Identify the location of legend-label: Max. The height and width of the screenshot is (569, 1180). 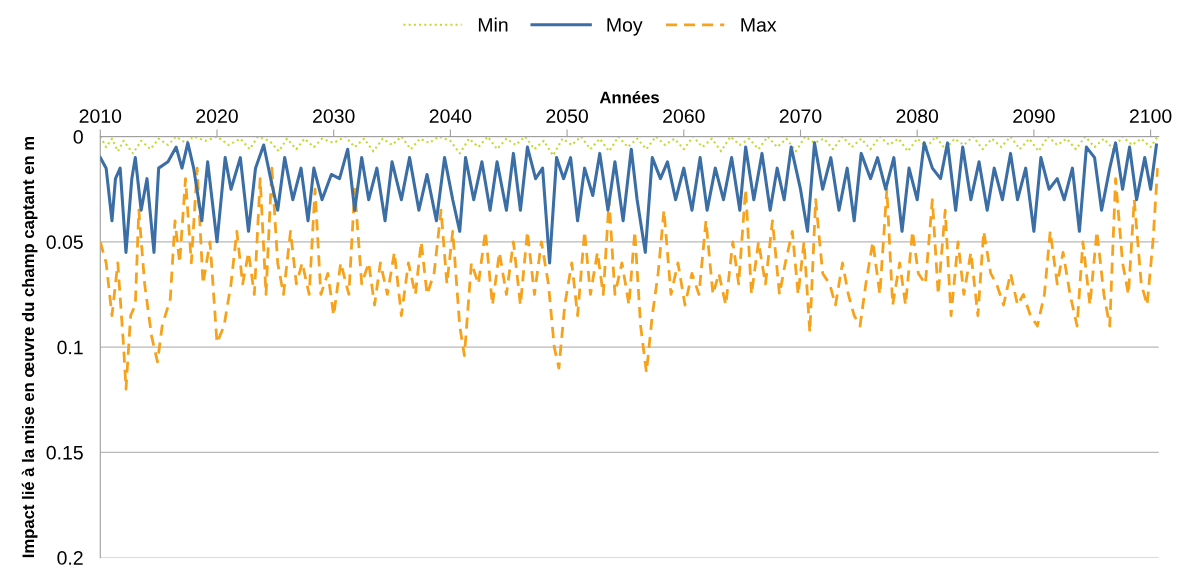
(759, 25).